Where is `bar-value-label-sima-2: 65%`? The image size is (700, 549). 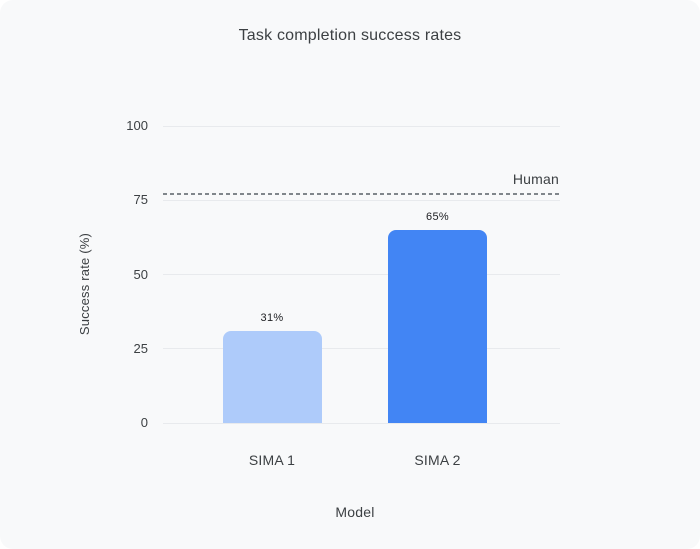
bar-value-label-sima-2: 65% is located at coordinates (437, 216).